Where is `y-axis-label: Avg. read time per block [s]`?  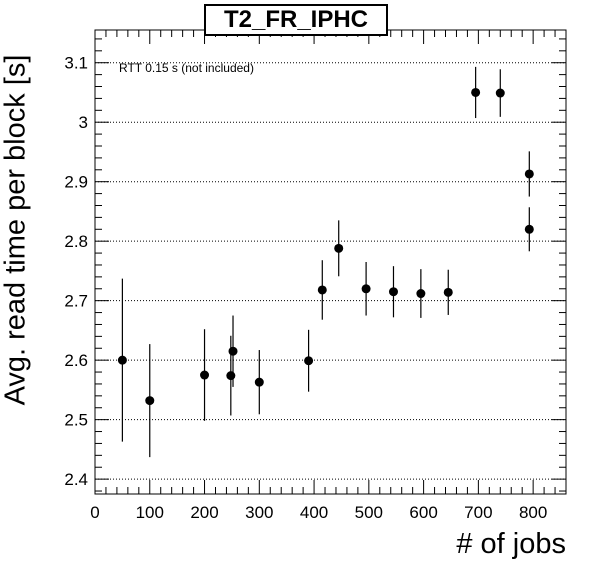 y-axis-label: Avg. read time per block [s] is located at coordinates (16, 230).